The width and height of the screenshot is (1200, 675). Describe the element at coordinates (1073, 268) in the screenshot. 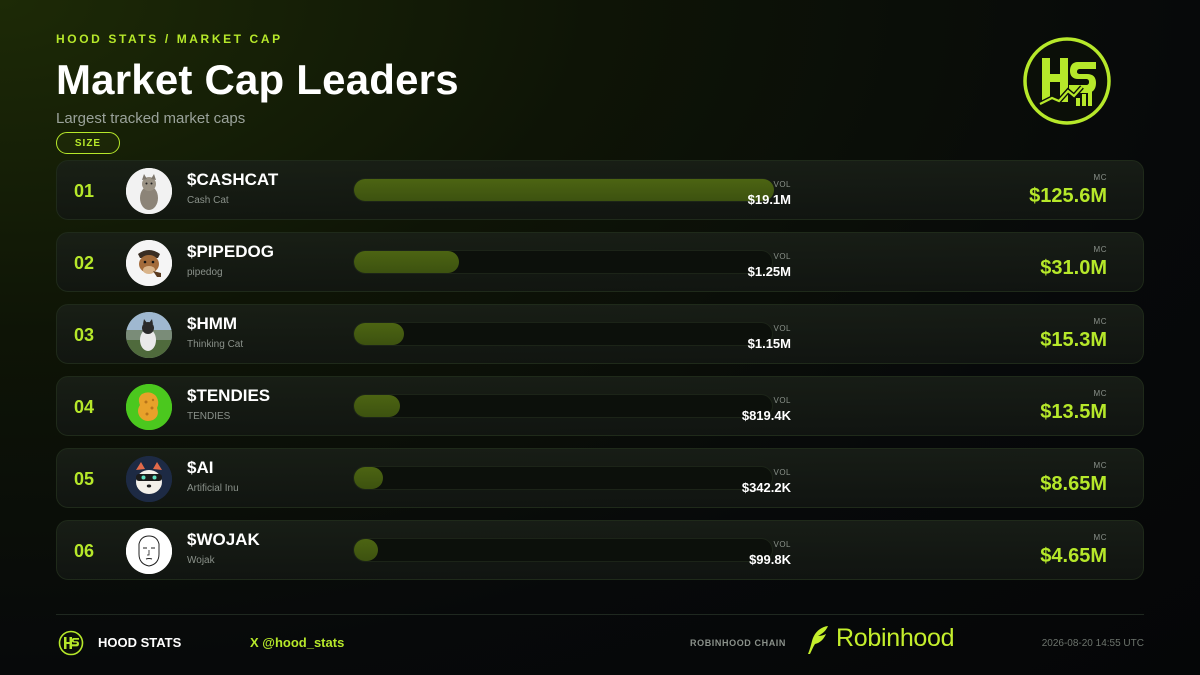

I see `mc-value: $31.0M` at that location.